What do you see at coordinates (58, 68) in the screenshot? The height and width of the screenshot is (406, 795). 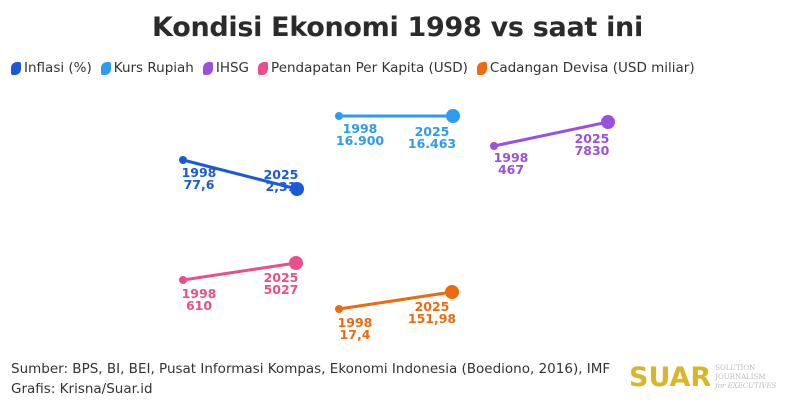 I see `legend-label: Inflasi (%)` at bounding box center [58, 68].